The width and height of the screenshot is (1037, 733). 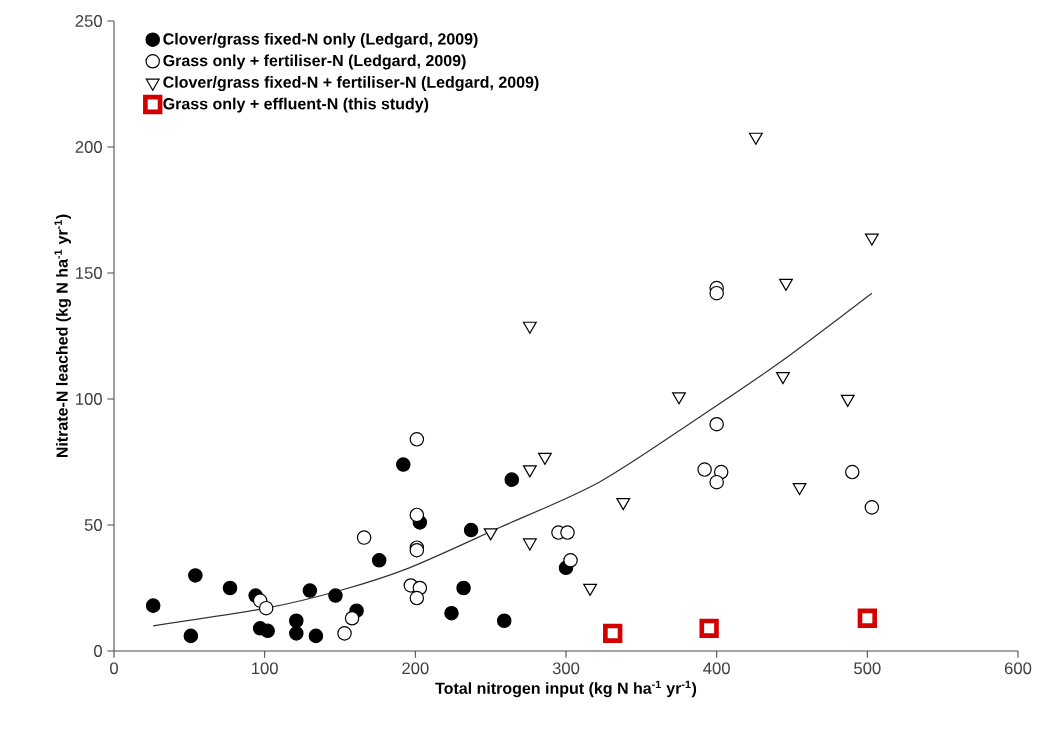 What do you see at coordinates (320, 40) in the screenshot?
I see `legend-label: Clover/grass fixed-N only (Ledgard, 2009)` at bounding box center [320, 40].